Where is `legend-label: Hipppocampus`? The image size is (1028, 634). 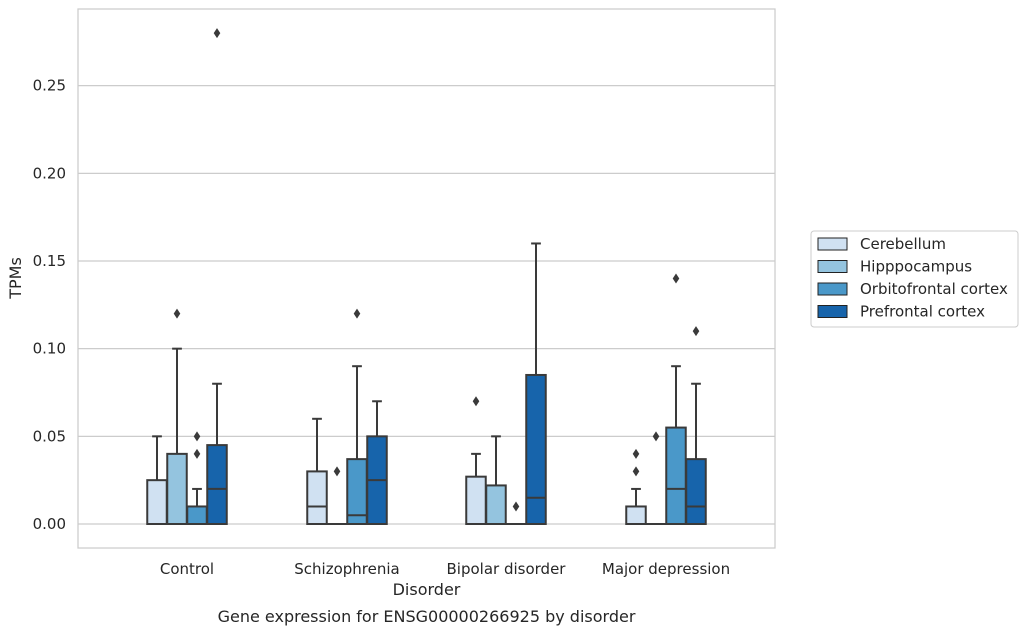 legend-label: Hipppocampus is located at coordinates (916, 267).